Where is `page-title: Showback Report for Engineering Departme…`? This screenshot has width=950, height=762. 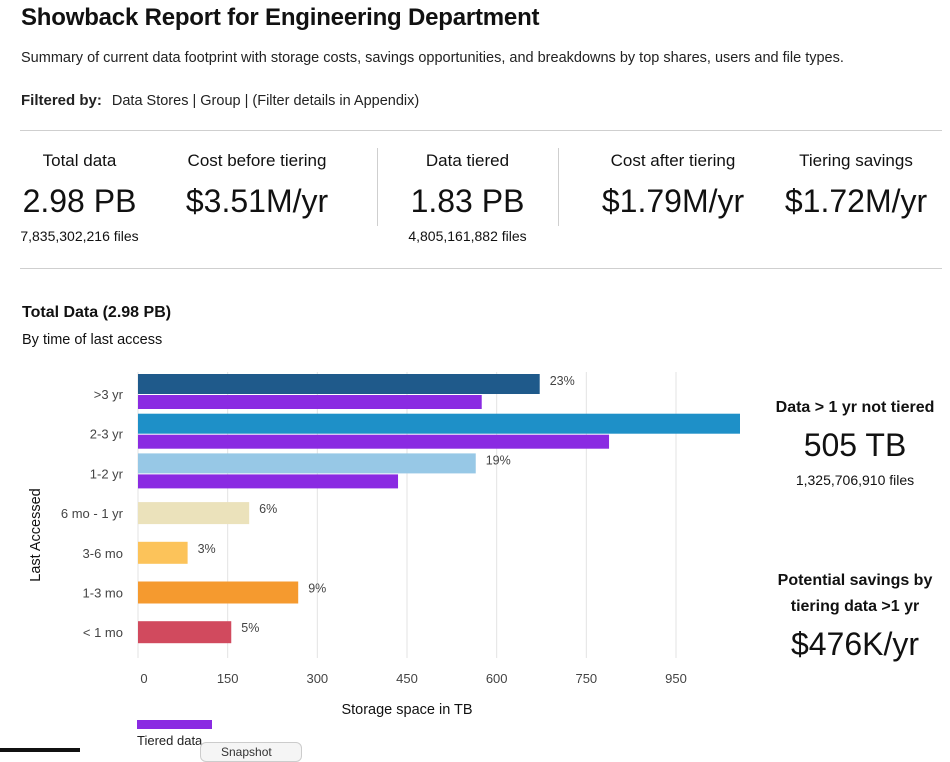
page-title: Showback Report for Engineering Departme… is located at coordinates (280, 17).